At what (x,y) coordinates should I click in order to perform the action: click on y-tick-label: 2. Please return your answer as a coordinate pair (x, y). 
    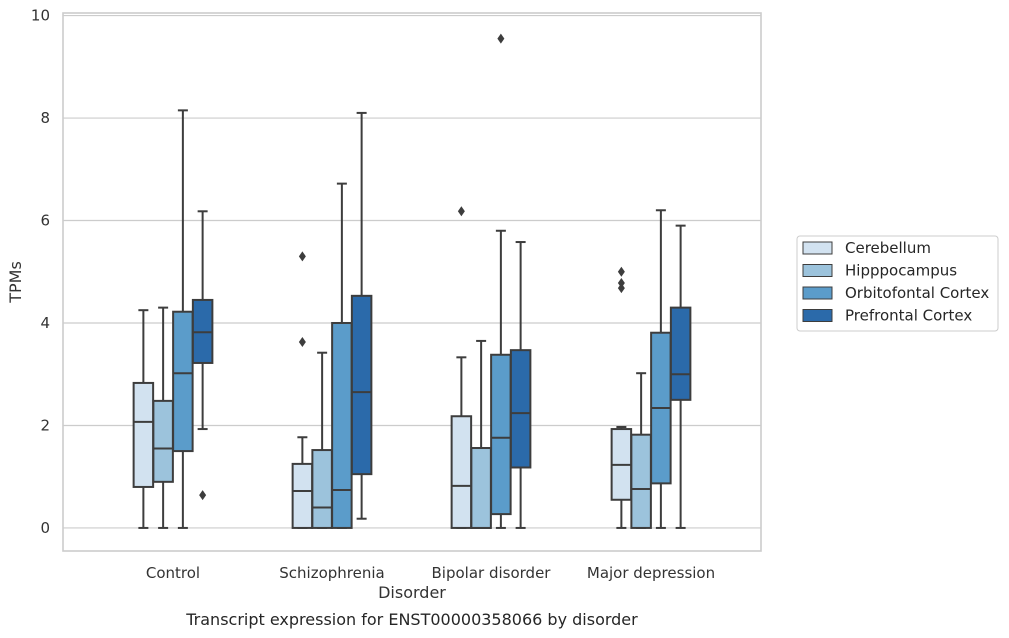
    Looking at the image, I should click on (45, 425).